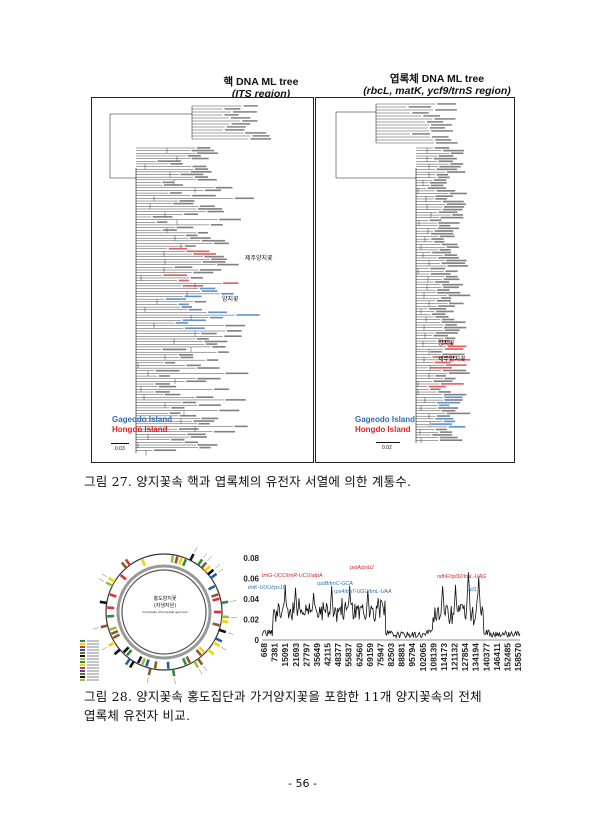  I want to click on right-tree-label-jeju: 제주양지꽃, so click(452, 359).